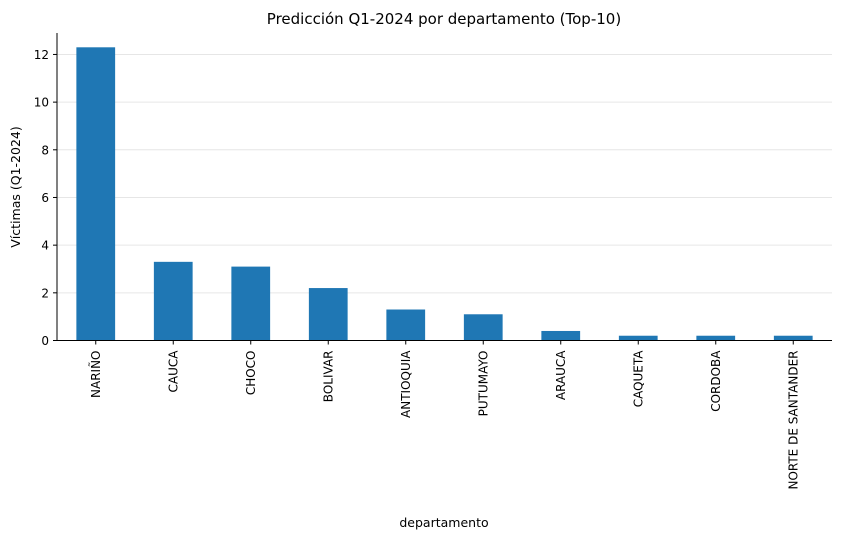 The width and height of the screenshot is (841, 540). What do you see at coordinates (251, 373) in the screenshot?
I see `x-tick-label: CHOCO` at bounding box center [251, 373].